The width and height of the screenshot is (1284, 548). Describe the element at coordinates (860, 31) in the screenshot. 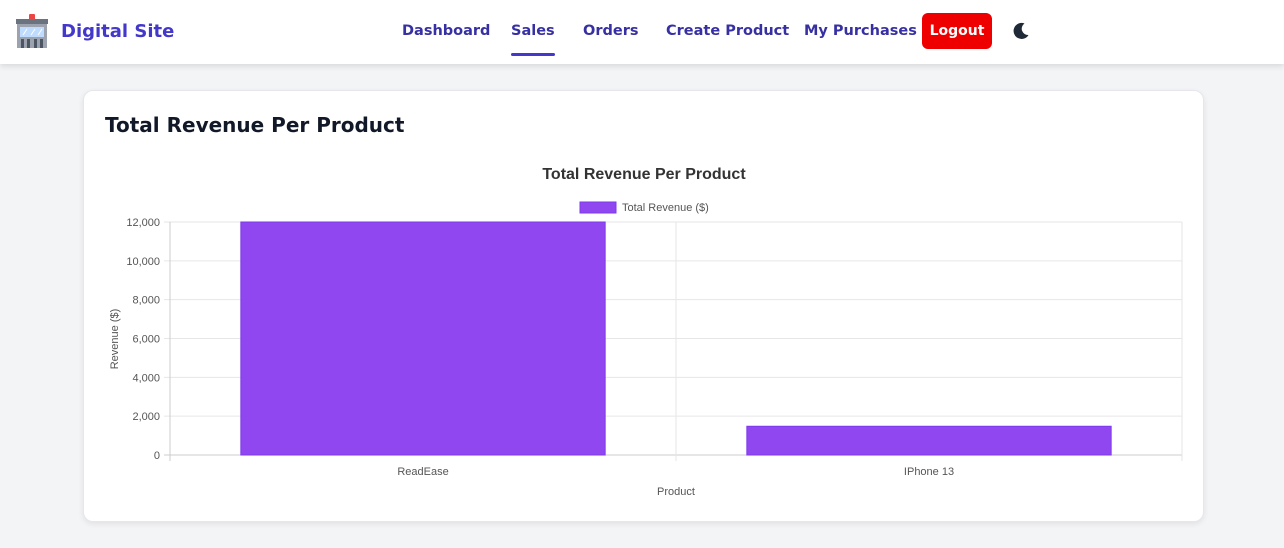

I see `nav-link-my-purchases: My Purchases` at that location.